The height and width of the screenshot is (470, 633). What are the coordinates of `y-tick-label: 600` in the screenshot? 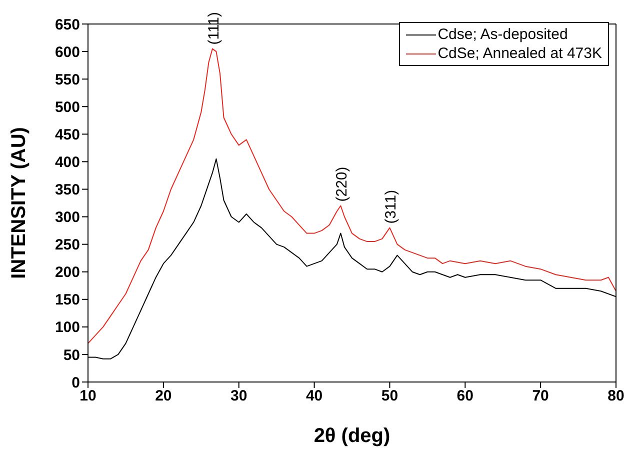 It's located at (67, 52).